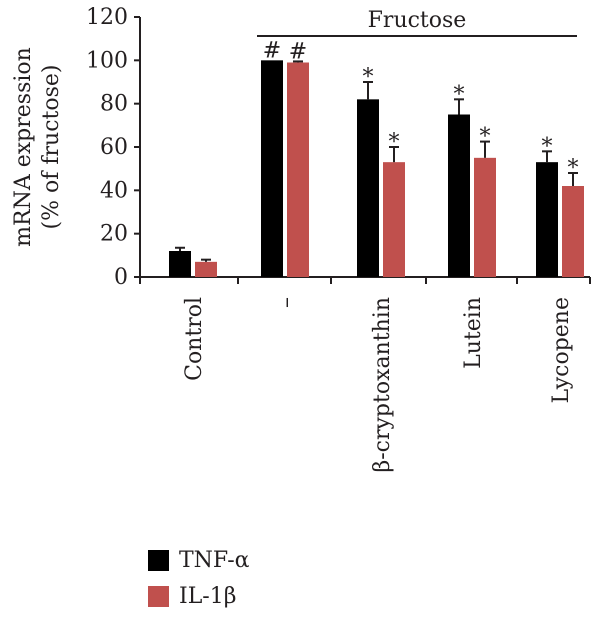 The width and height of the screenshot is (600, 621). What do you see at coordinates (23, 147) in the screenshot?
I see `y-axis-title-line: mRNA expression` at bounding box center [23, 147].